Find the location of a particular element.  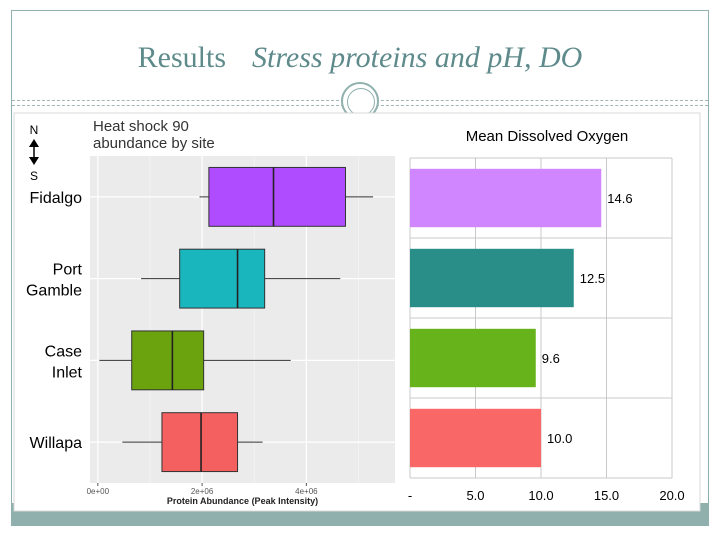

do-bar-willapa: 10.0 is located at coordinates (491, 438).